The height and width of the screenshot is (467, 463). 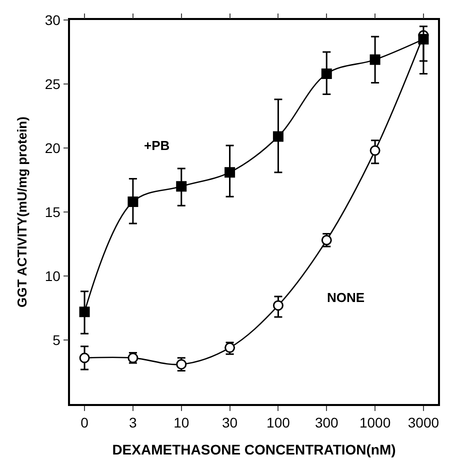 I want to click on y-tick-label: 20, so click(x=52, y=148).